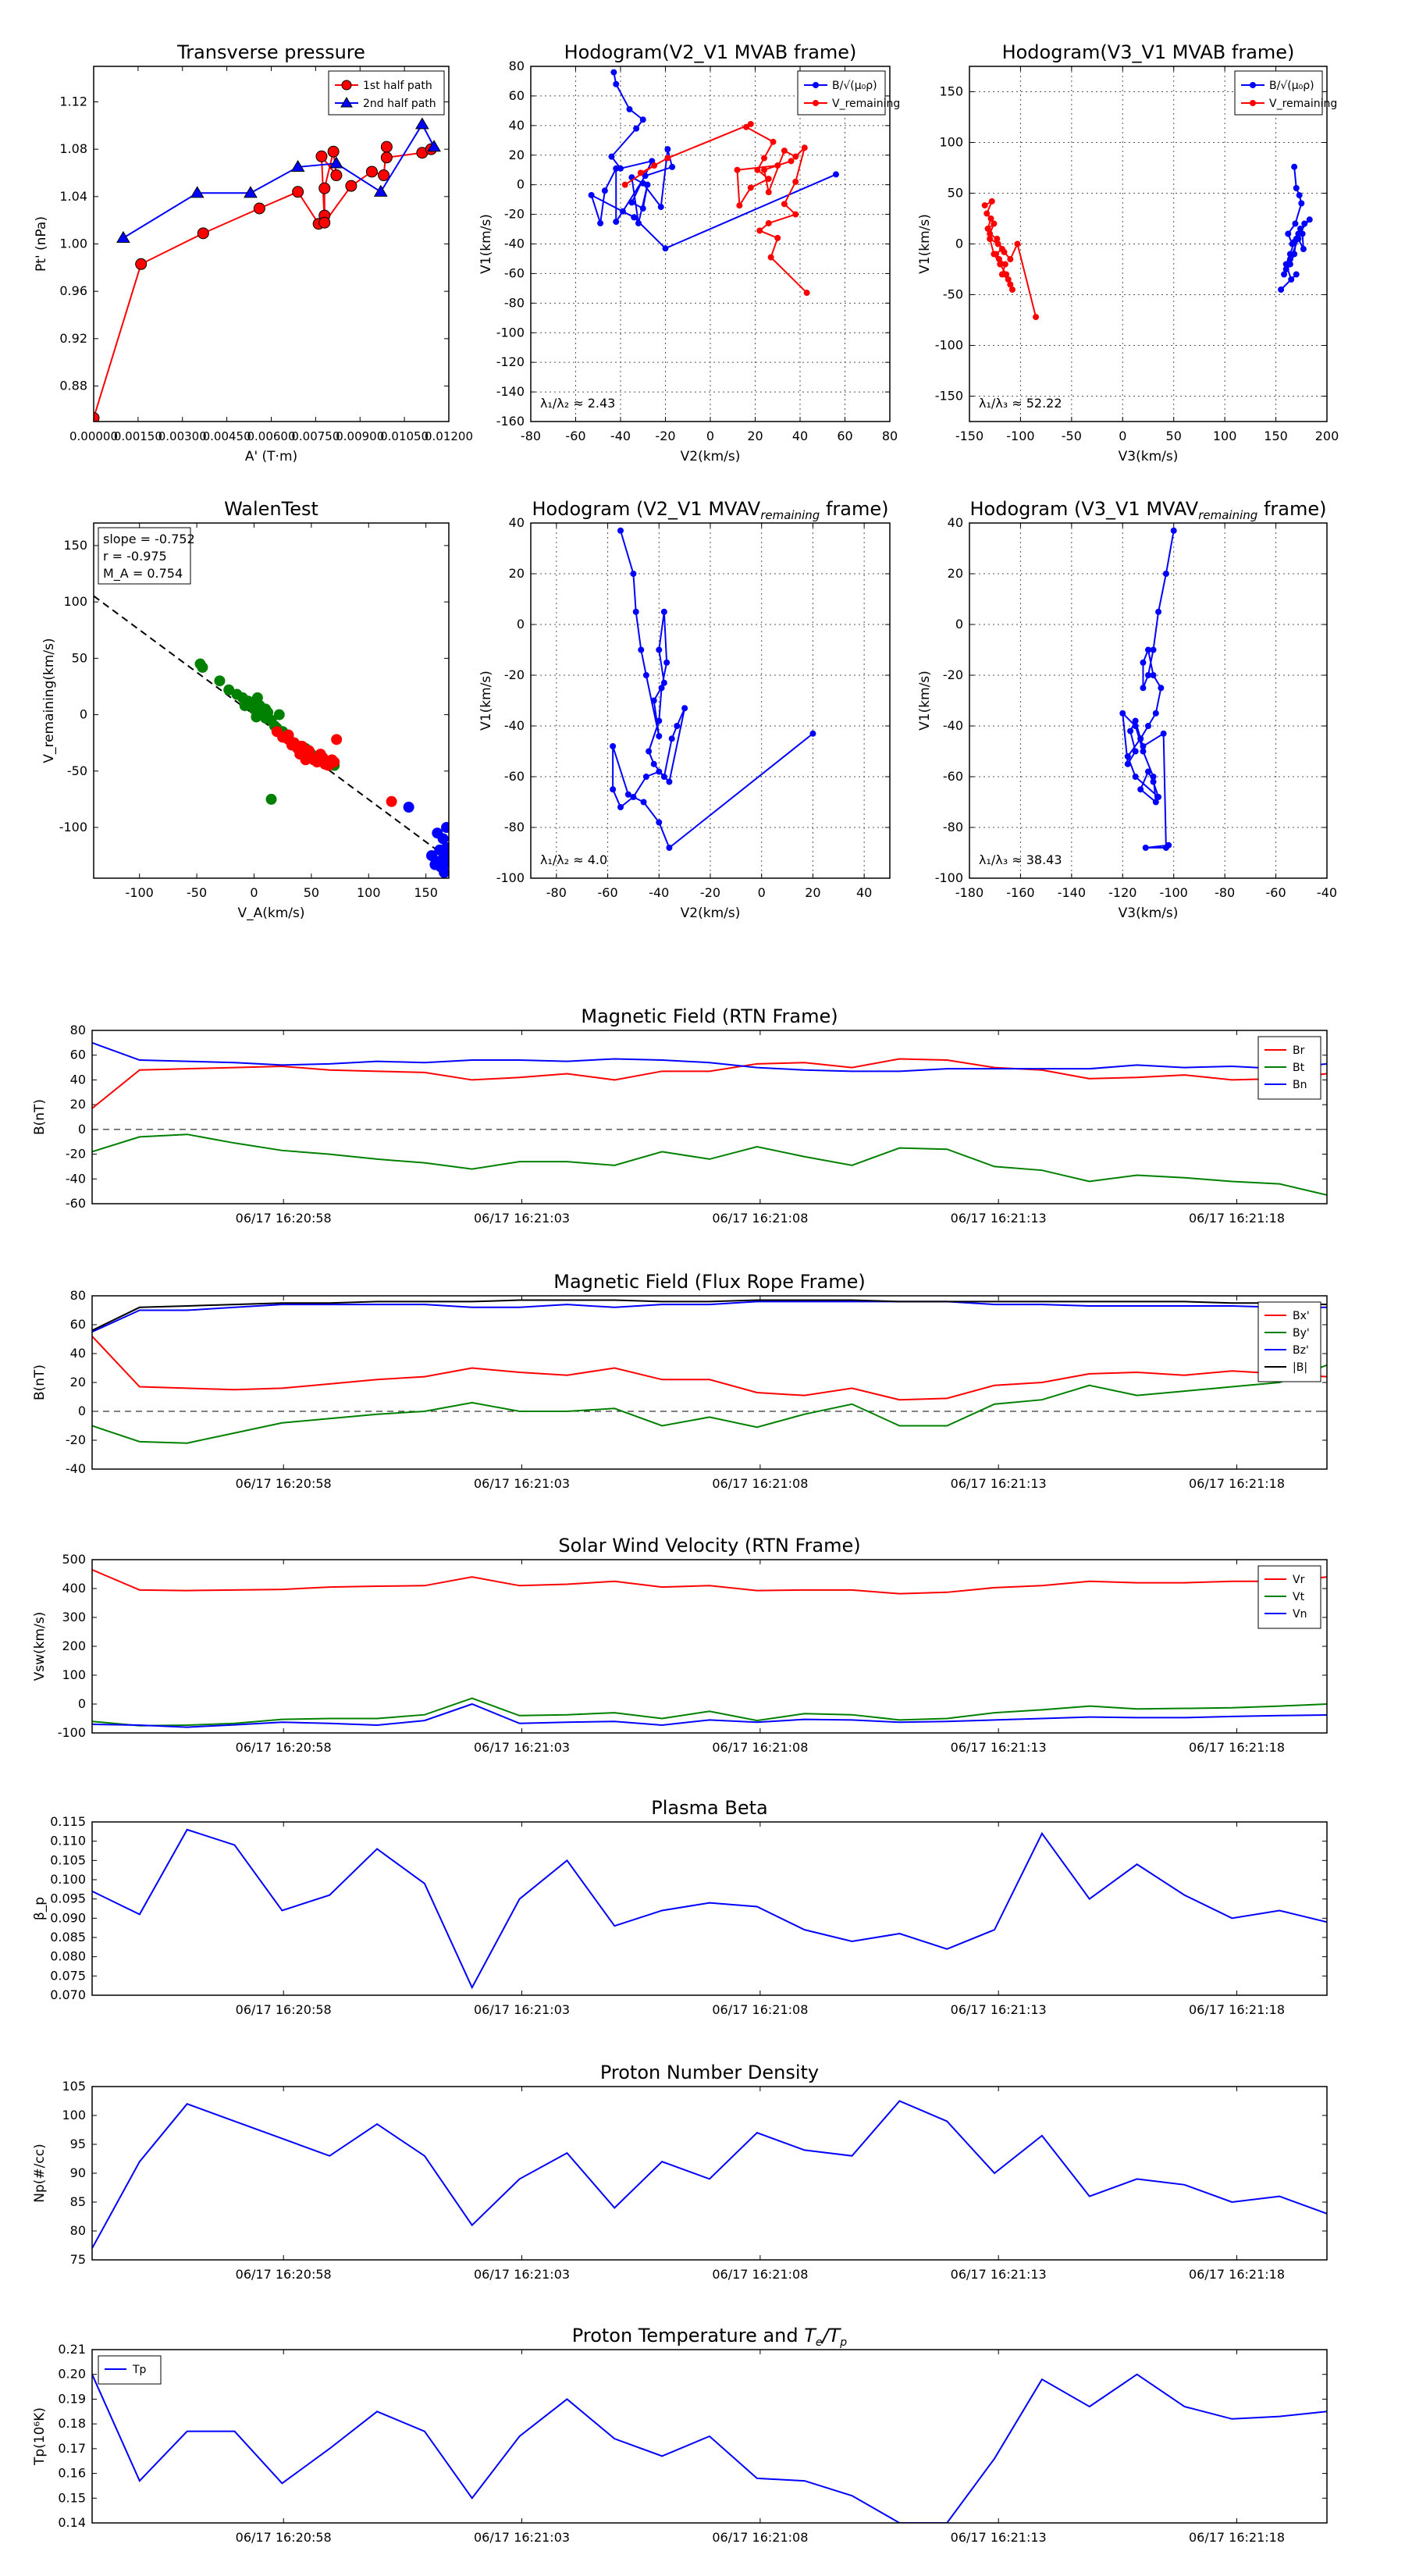  Describe the element at coordinates (1303, 104) in the screenshot. I see `legend-label: V_remaining` at that location.